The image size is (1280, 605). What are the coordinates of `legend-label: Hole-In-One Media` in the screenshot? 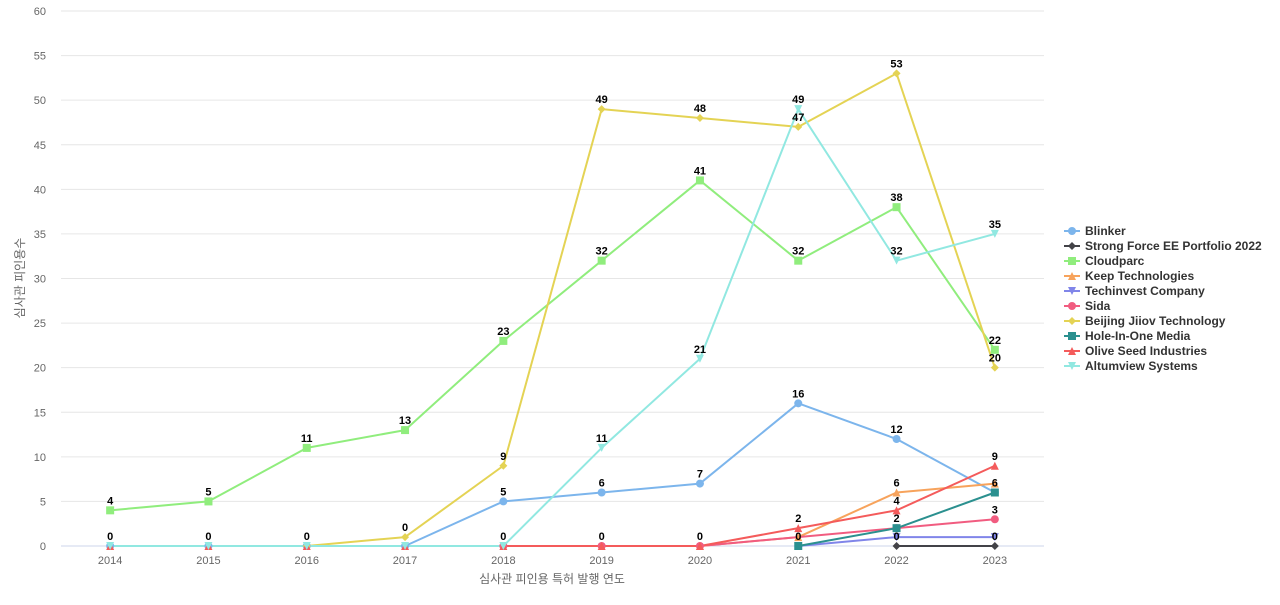 It's located at (1138, 336).